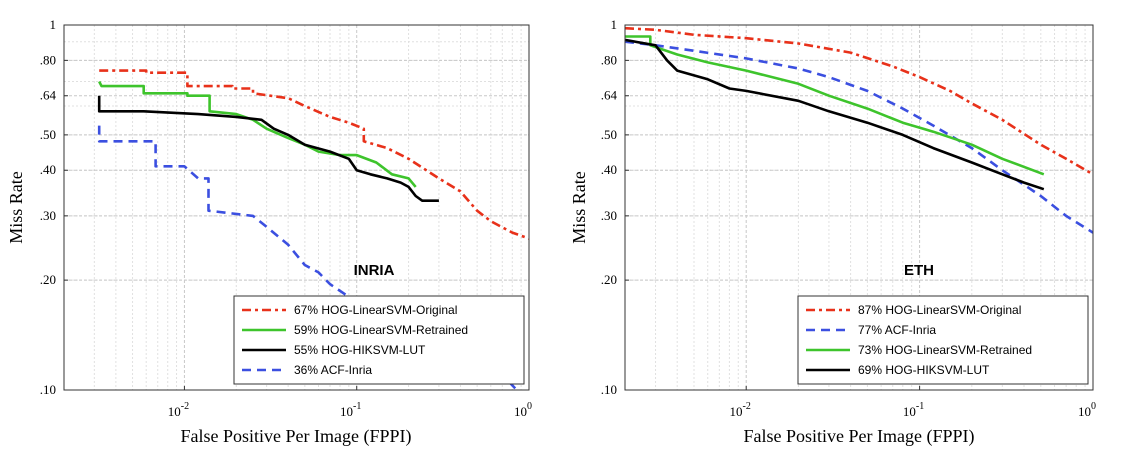 This screenshot has height=452, width=1137. Describe the element at coordinates (924, 370) in the screenshot. I see `legend-label: 69% HOG-HIKSVM-LUT` at that location.